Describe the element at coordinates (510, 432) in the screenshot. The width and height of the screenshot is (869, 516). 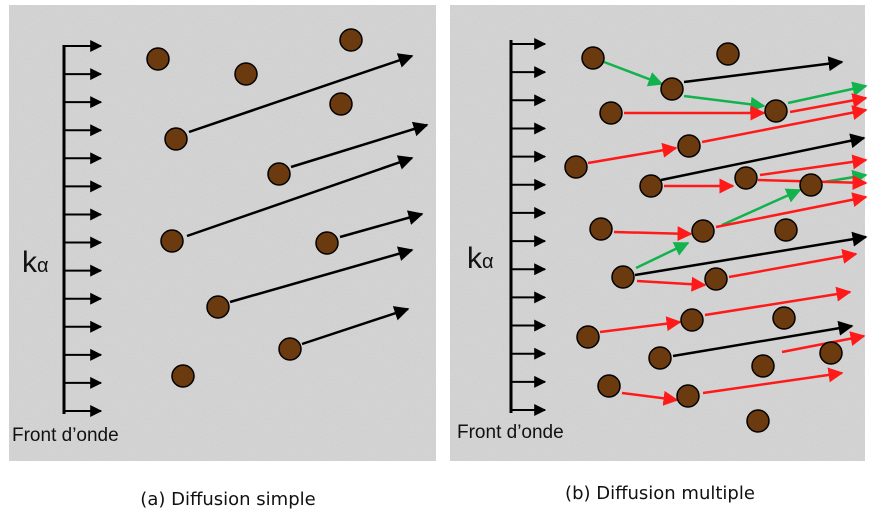
I see `panel-b-wavefront-label: Front d’onde` at that location.